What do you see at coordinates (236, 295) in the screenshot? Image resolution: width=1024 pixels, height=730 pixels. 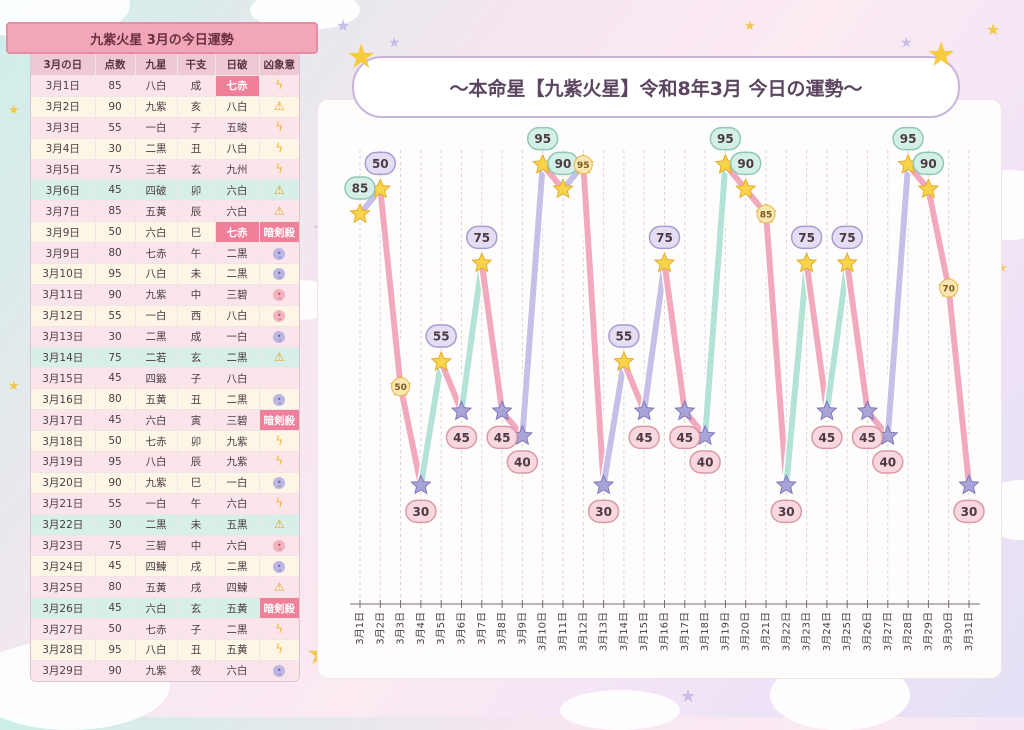 I see `cell-nippa: 三碧` at bounding box center [236, 295].